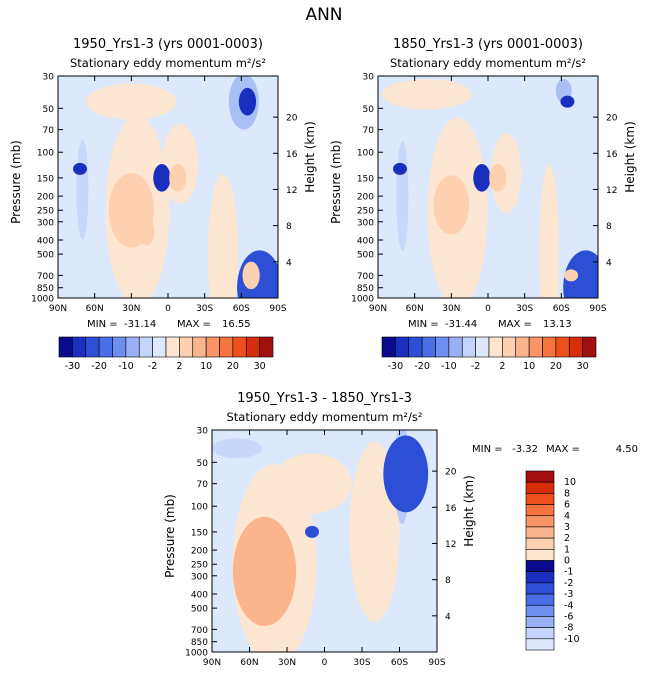  I want to click on x-tick-label: 30N, so click(451, 309).